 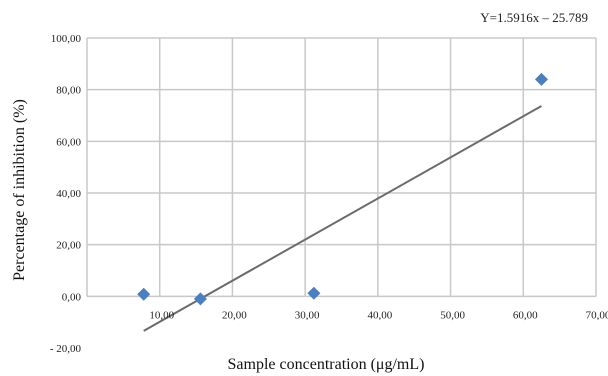 I want to click on y-tick-label: 80,00, so click(x=68, y=91).